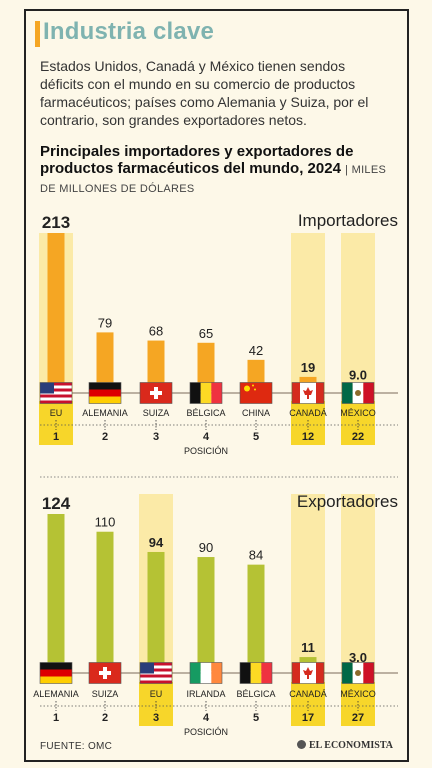 The height and width of the screenshot is (768, 432). I want to click on flag-field, so click(256, 393).